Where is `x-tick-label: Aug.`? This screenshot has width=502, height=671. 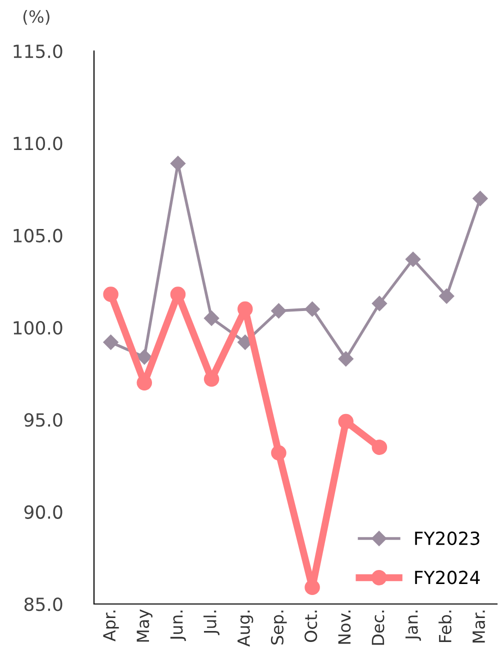
x-tick-label: Aug. is located at coordinates (246, 628).